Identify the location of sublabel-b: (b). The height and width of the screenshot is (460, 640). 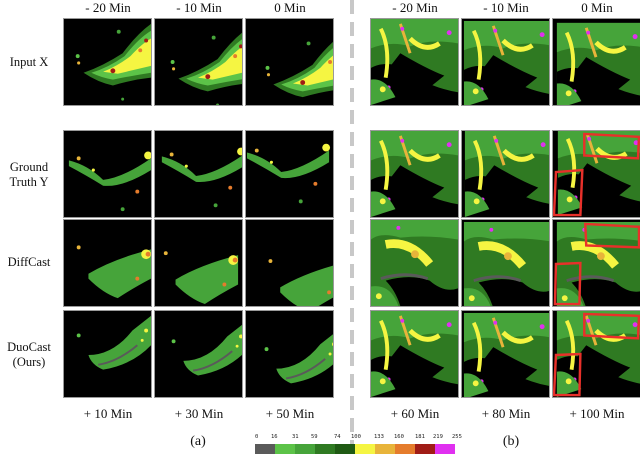
(511, 441).